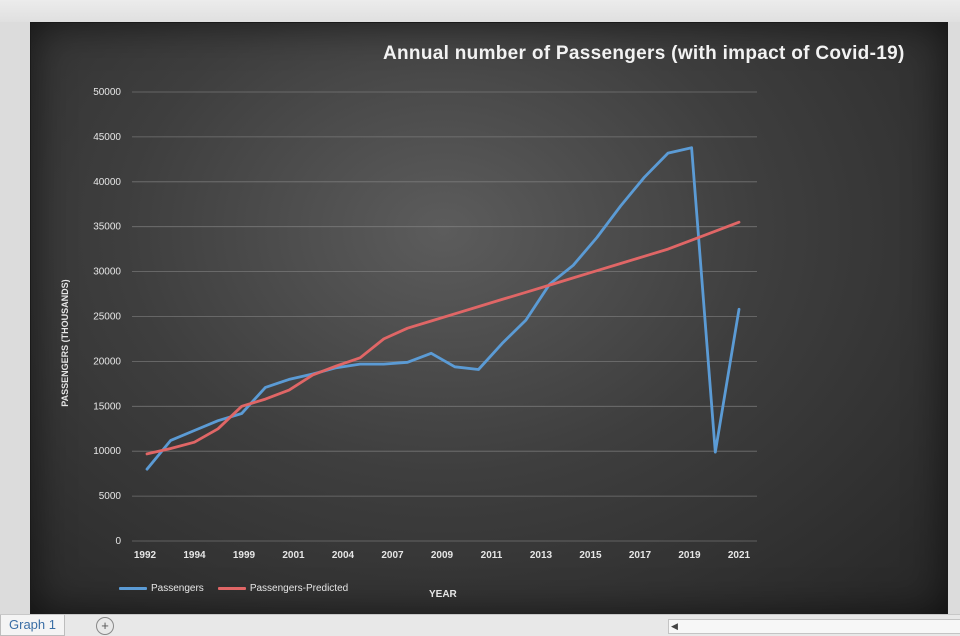 The width and height of the screenshot is (960, 636). What do you see at coordinates (107, 137) in the screenshot?
I see `y-tick-label: 45000` at bounding box center [107, 137].